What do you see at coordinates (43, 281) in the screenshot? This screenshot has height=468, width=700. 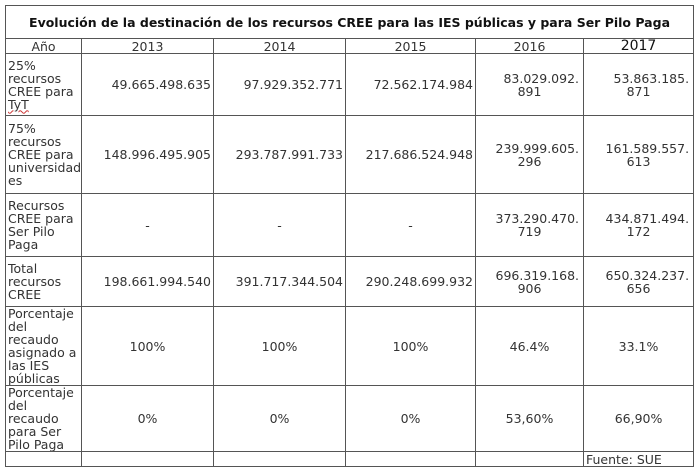 I see `row-label-total: Total recursos CREE` at bounding box center [43, 281].